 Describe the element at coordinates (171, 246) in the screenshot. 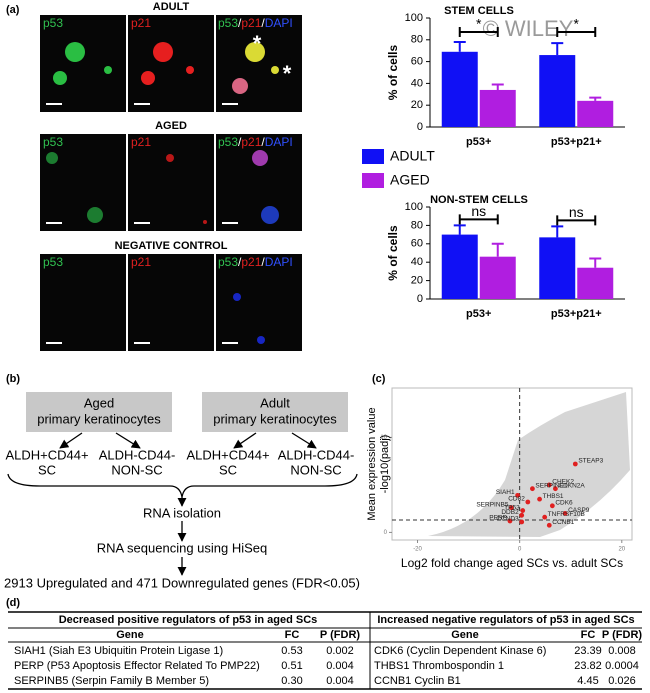

I see `row-title: NEGATIVE CONTROL` at that location.